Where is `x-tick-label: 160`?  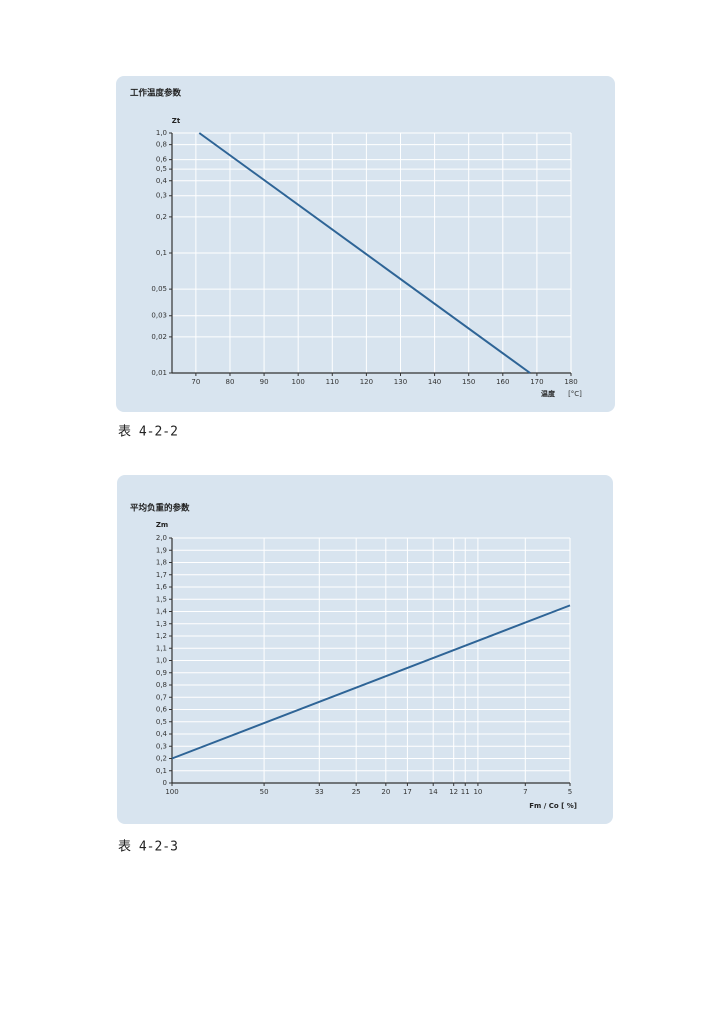
x-tick-label: 160 is located at coordinates (502, 382).